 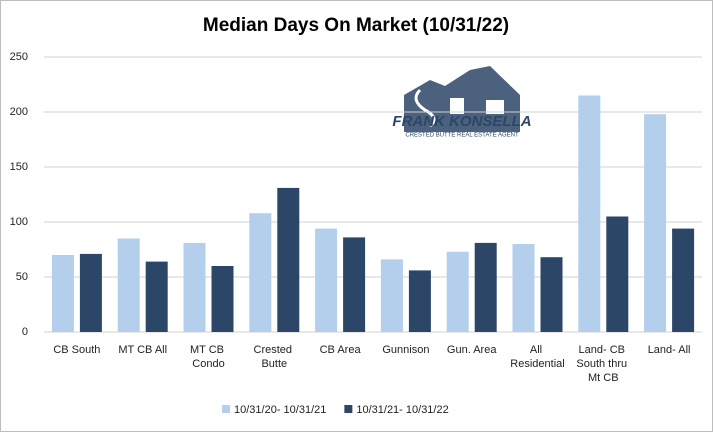 What do you see at coordinates (462, 136) in the screenshot?
I see `logo-subtext: CRESTED BUTTE REAL ESTATE AGENT` at bounding box center [462, 136].